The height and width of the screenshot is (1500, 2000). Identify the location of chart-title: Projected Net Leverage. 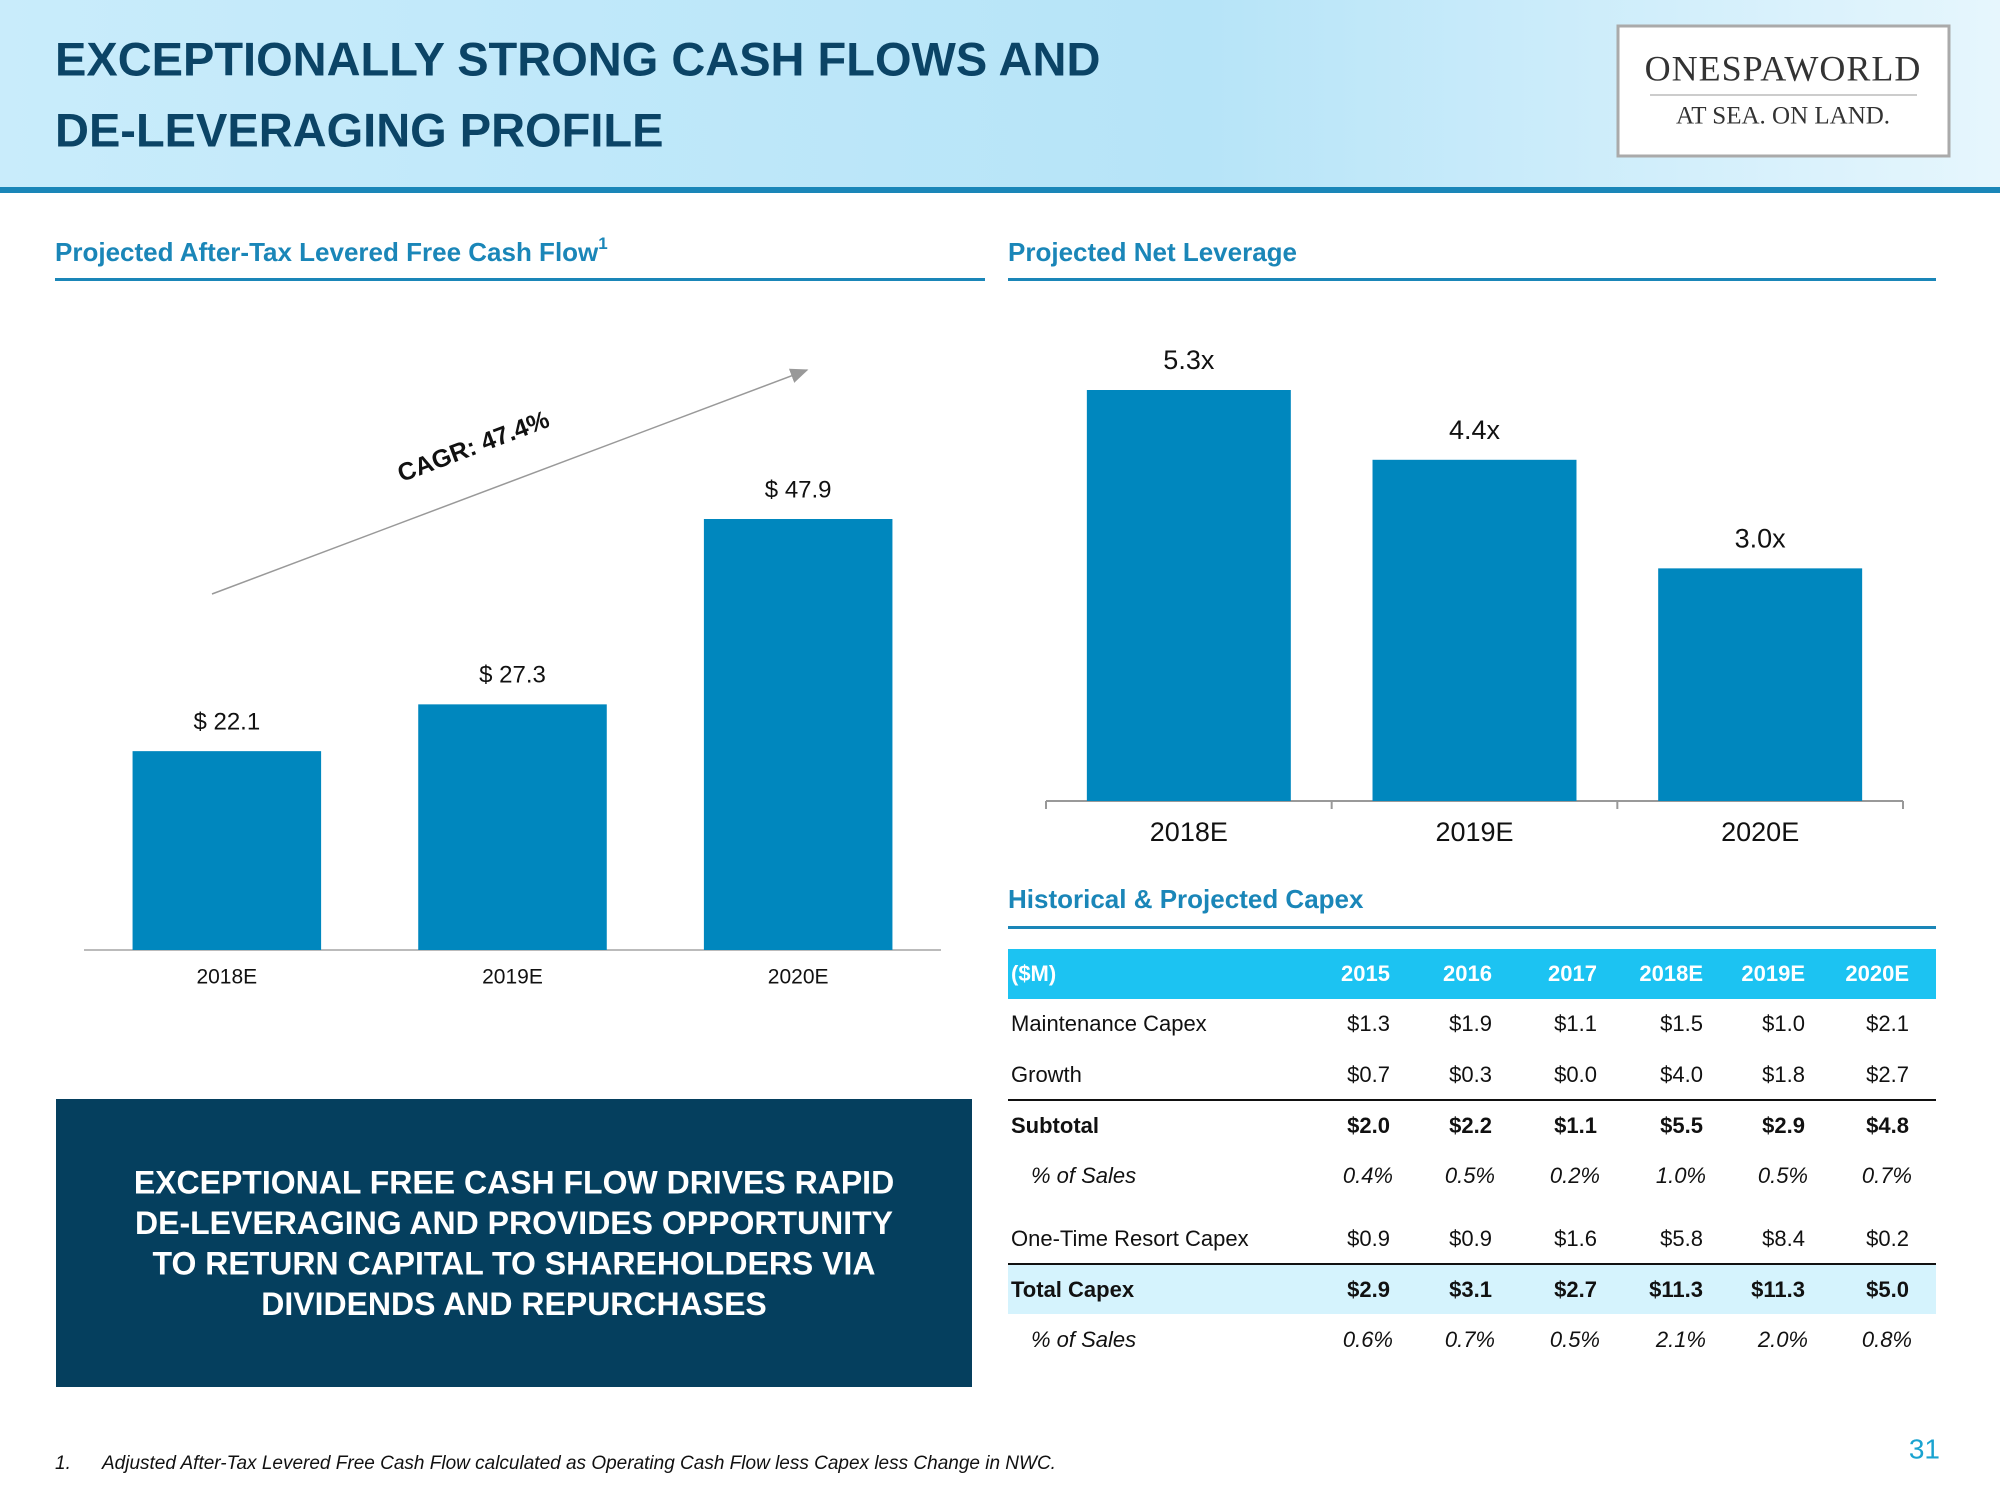
(1152, 252).